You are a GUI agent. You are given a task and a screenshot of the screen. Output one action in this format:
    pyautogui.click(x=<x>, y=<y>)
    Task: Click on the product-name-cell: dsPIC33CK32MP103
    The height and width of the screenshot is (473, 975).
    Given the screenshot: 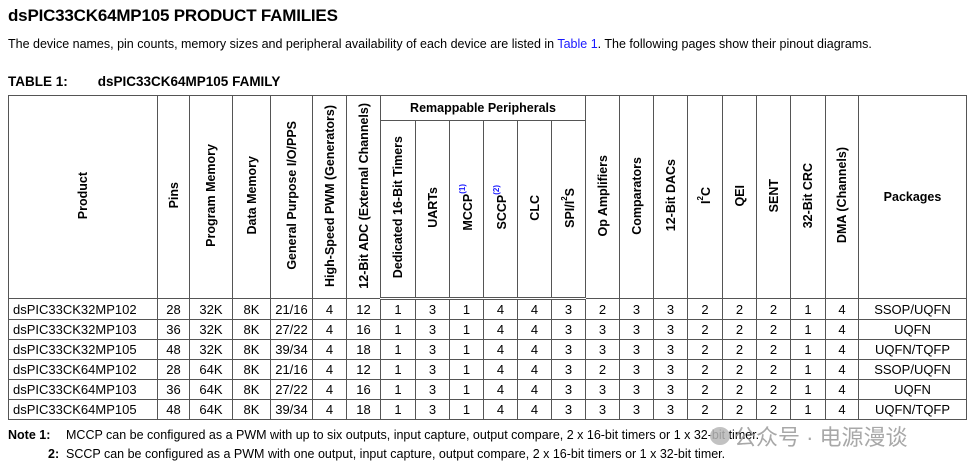 What is the action you would take?
    pyautogui.click(x=83, y=329)
    